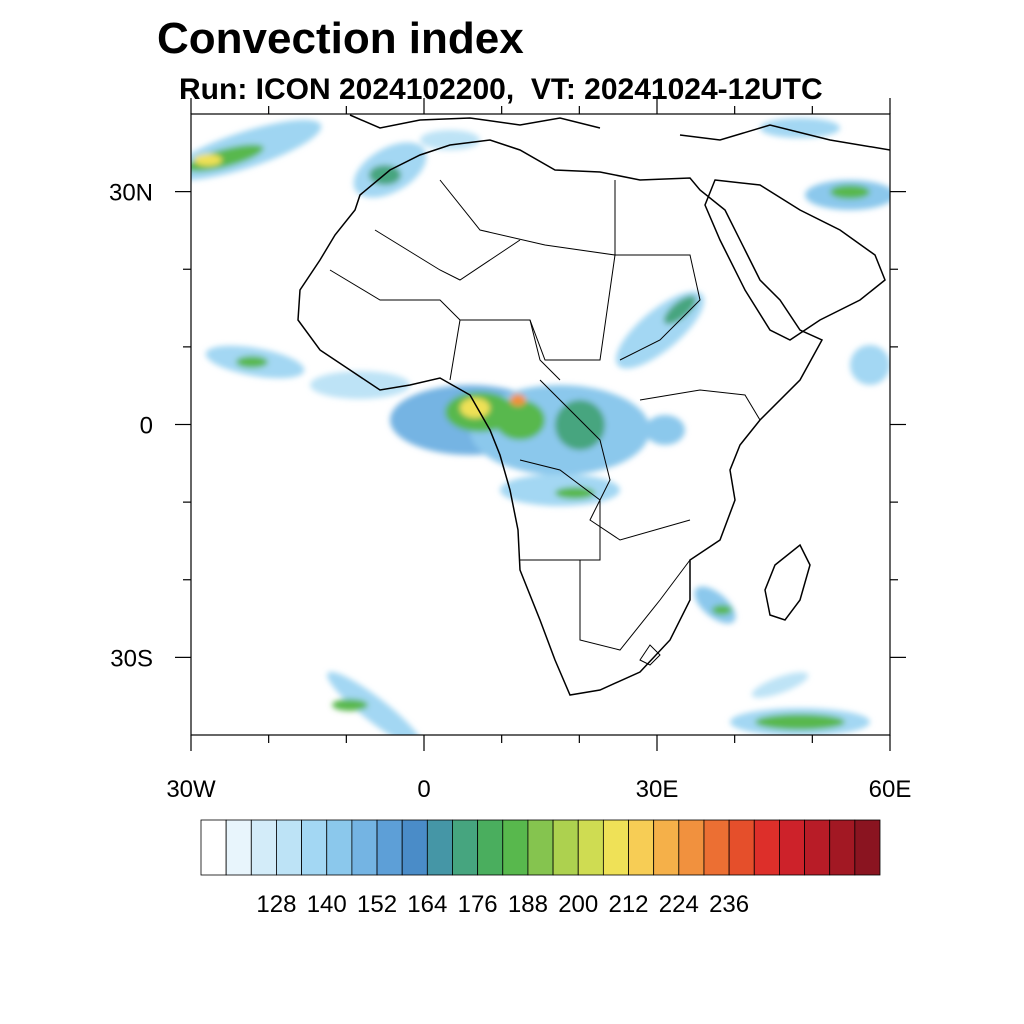 This screenshot has width=1024, height=1024. Describe the element at coordinates (146, 426) in the screenshot. I see `lat-tick-label: 0` at that location.